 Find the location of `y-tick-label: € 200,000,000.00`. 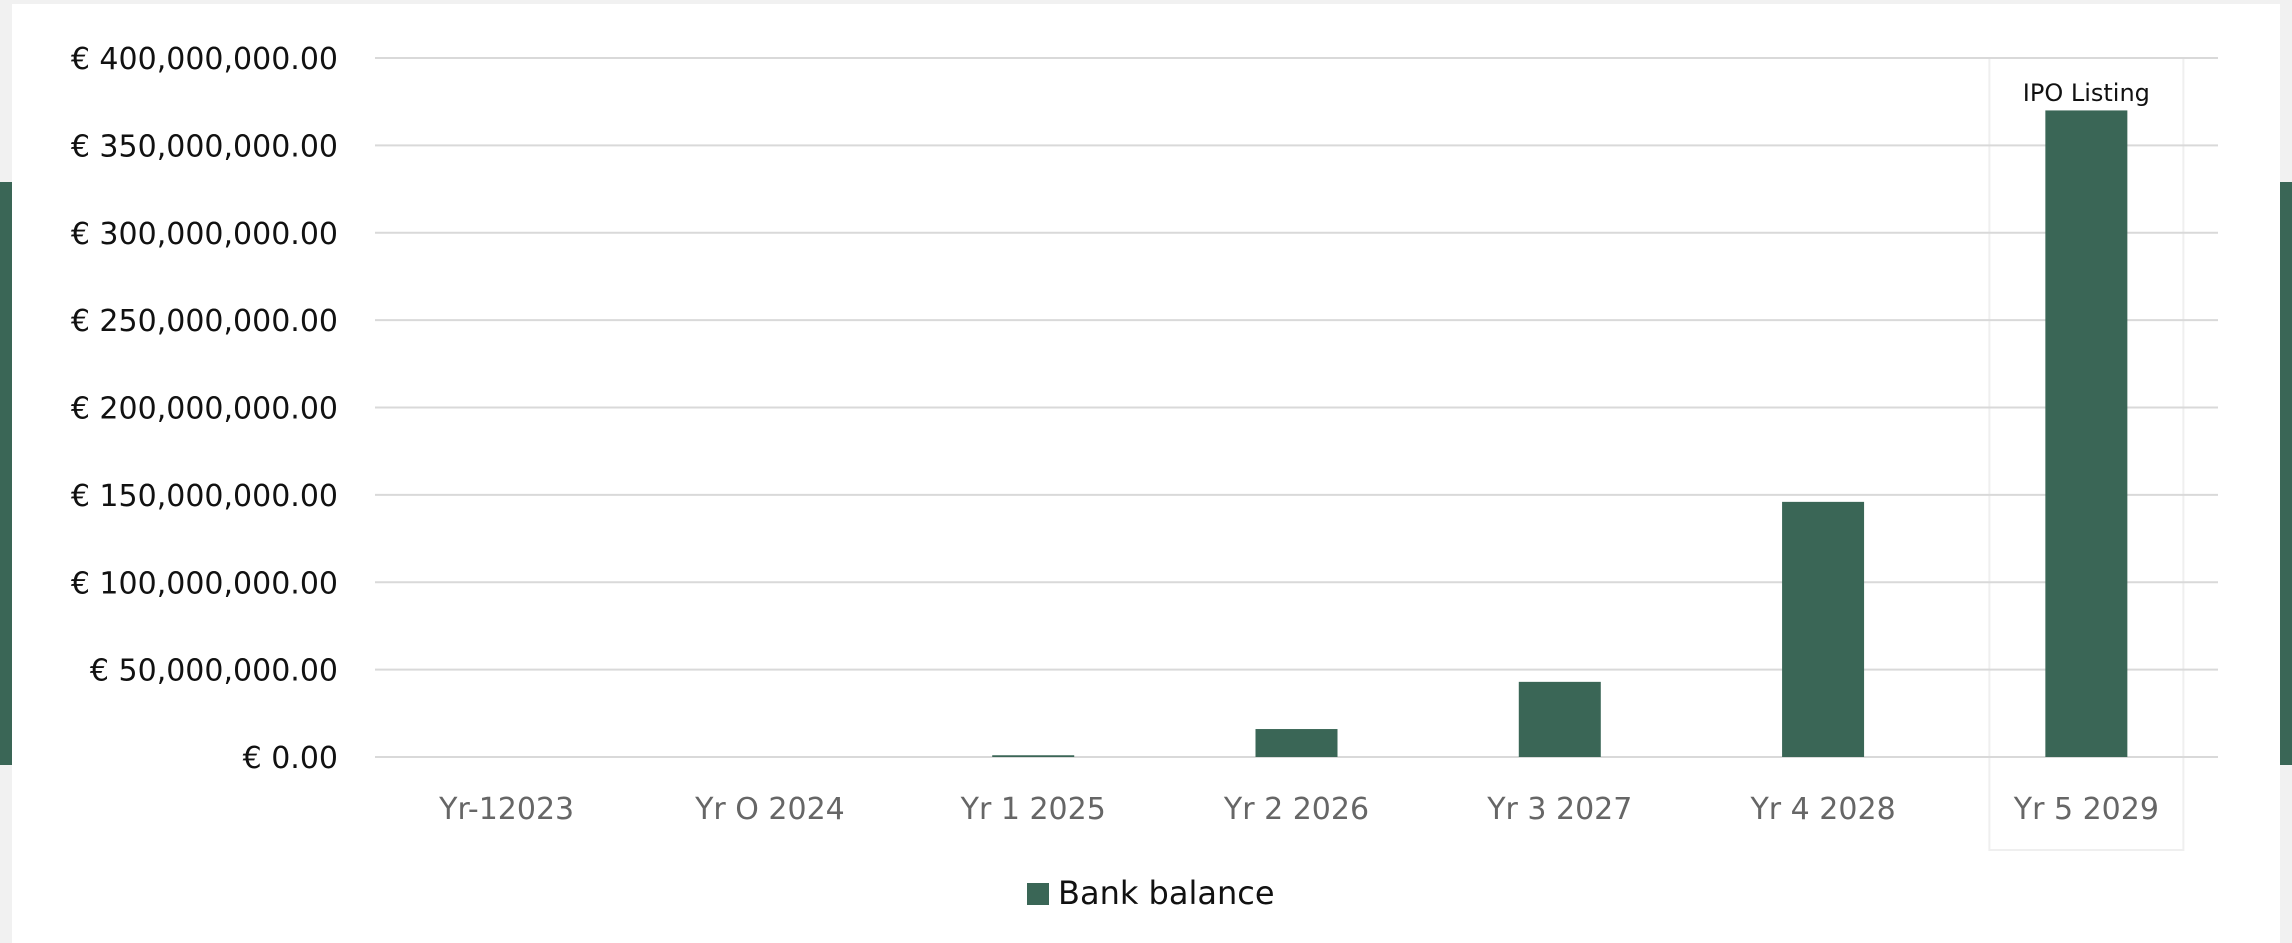

y-tick-label: € 200,000,000.00 is located at coordinates (204, 409).